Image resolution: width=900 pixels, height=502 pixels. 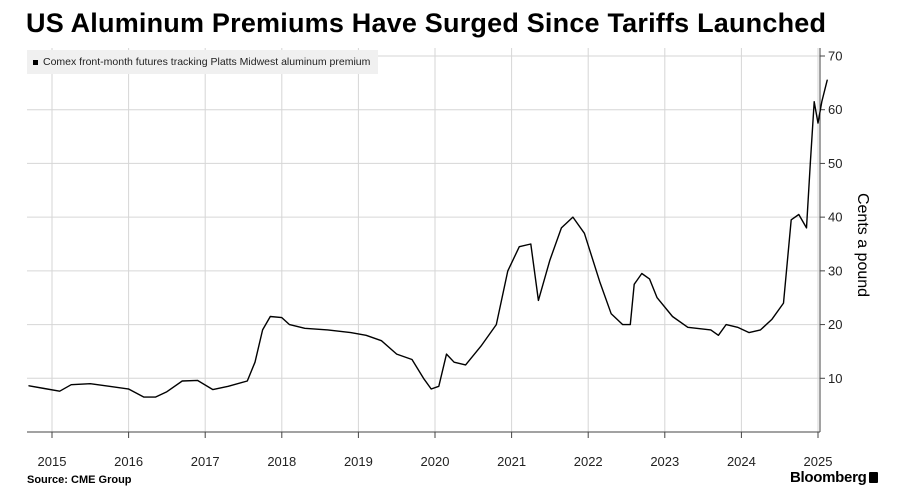 What do you see at coordinates (835, 56) in the screenshot?
I see `y-tick-label: 70` at bounding box center [835, 56].